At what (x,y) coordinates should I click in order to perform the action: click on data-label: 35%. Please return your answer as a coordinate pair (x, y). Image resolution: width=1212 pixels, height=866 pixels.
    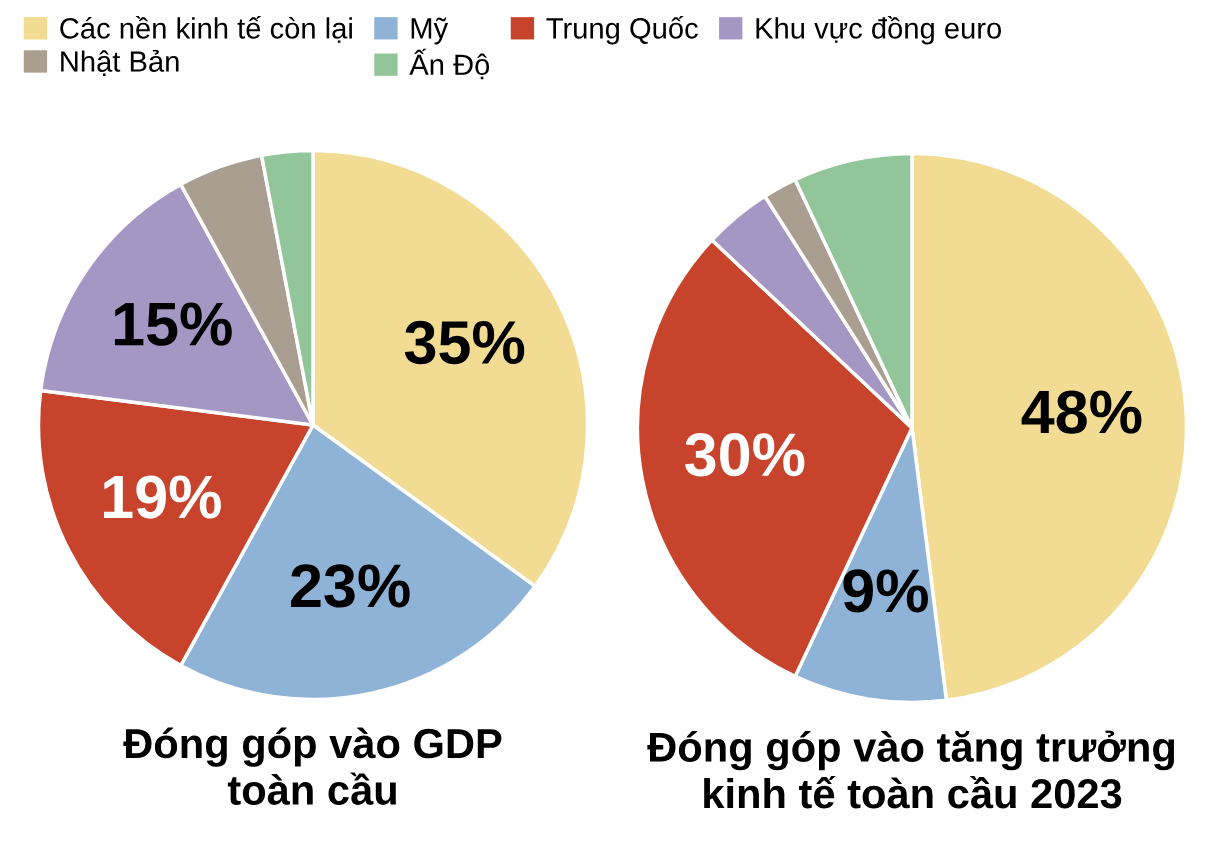
    Looking at the image, I should click on (464, 342).